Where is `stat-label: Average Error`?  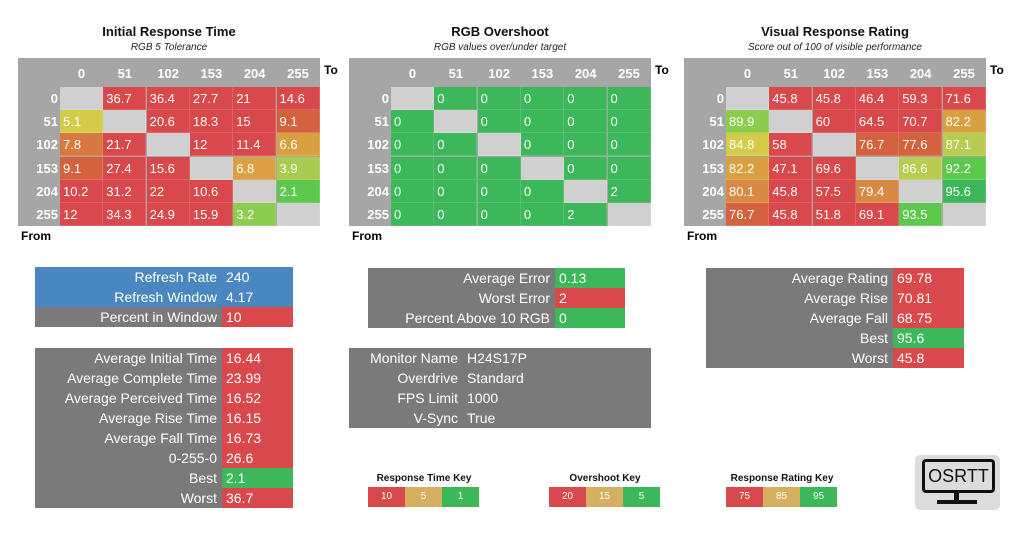 stat-label: Average Error is located at coordinates (461, 278).